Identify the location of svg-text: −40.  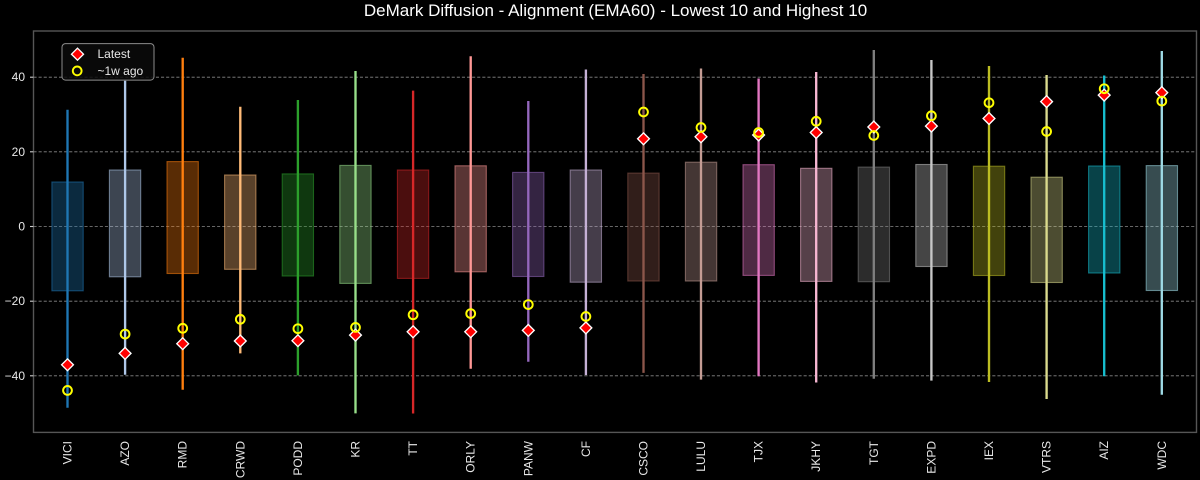
(15, 376).